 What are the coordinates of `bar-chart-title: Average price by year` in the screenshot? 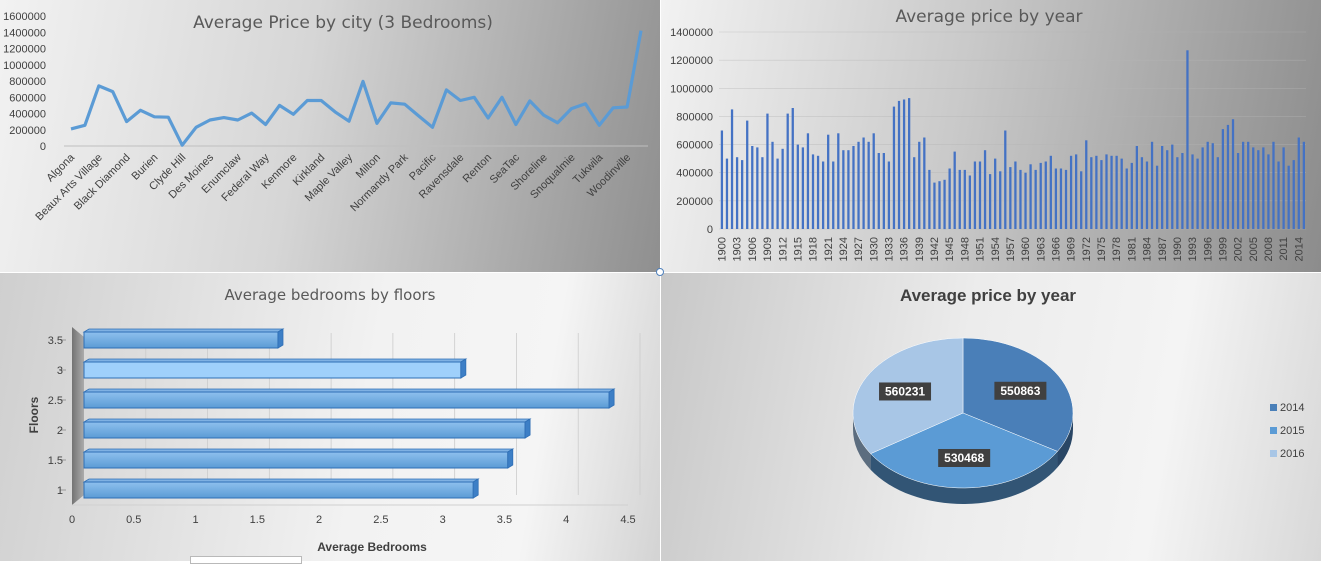 It's located at (988, 17).